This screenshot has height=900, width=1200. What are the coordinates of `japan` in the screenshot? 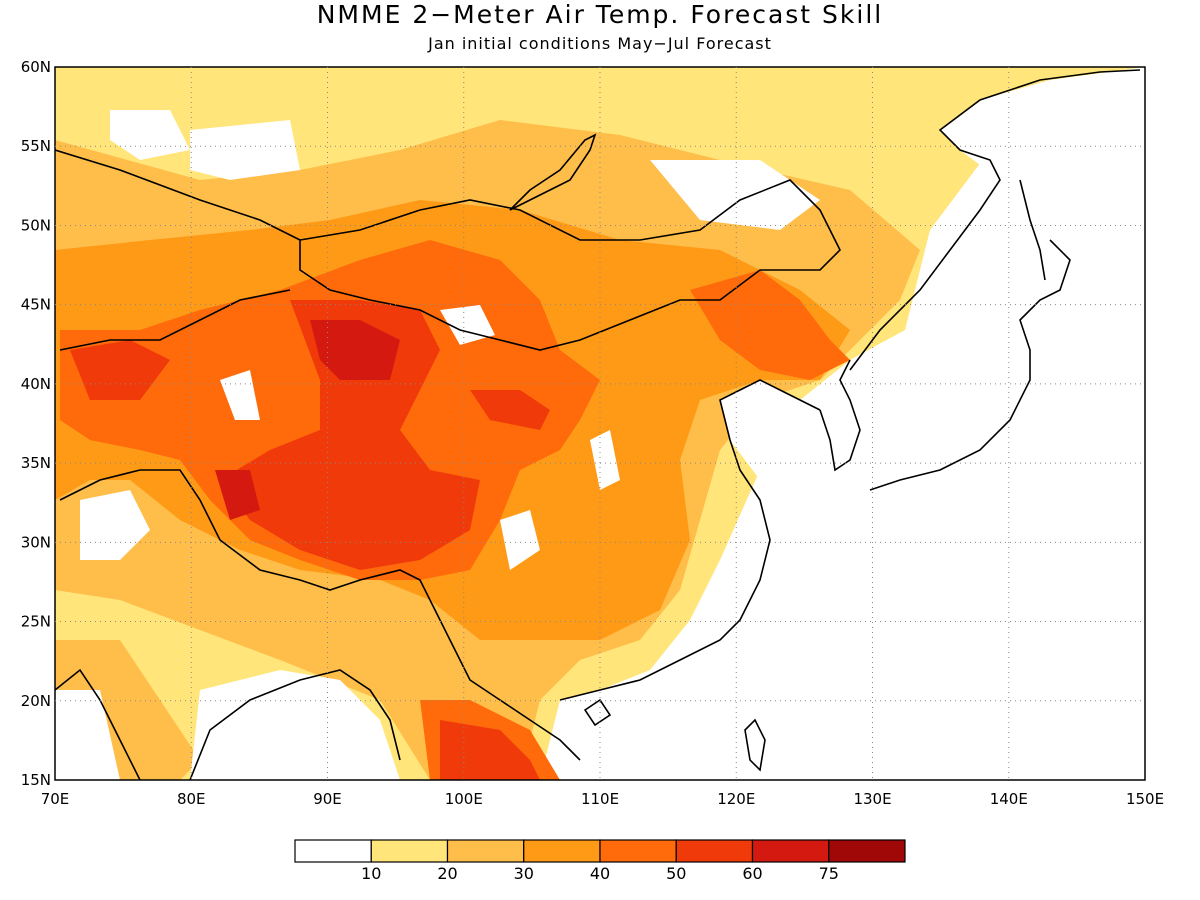 It's located at (970, 365).